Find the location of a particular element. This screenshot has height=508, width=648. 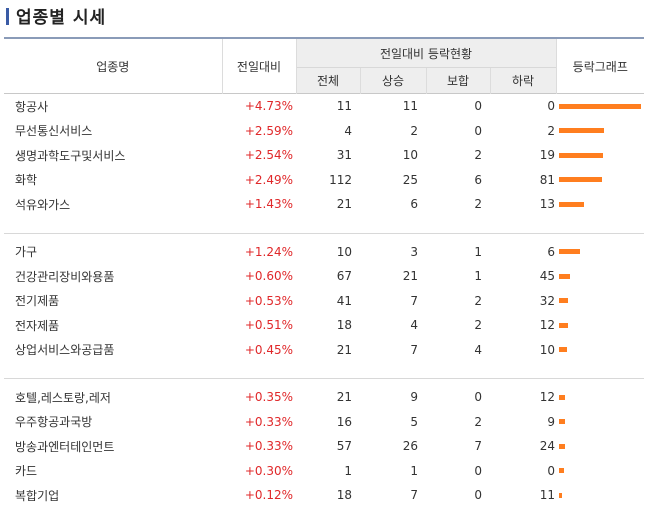

table-row: 가구 +1.24% 10 3 1 6 is located at coordinates (324, 252).